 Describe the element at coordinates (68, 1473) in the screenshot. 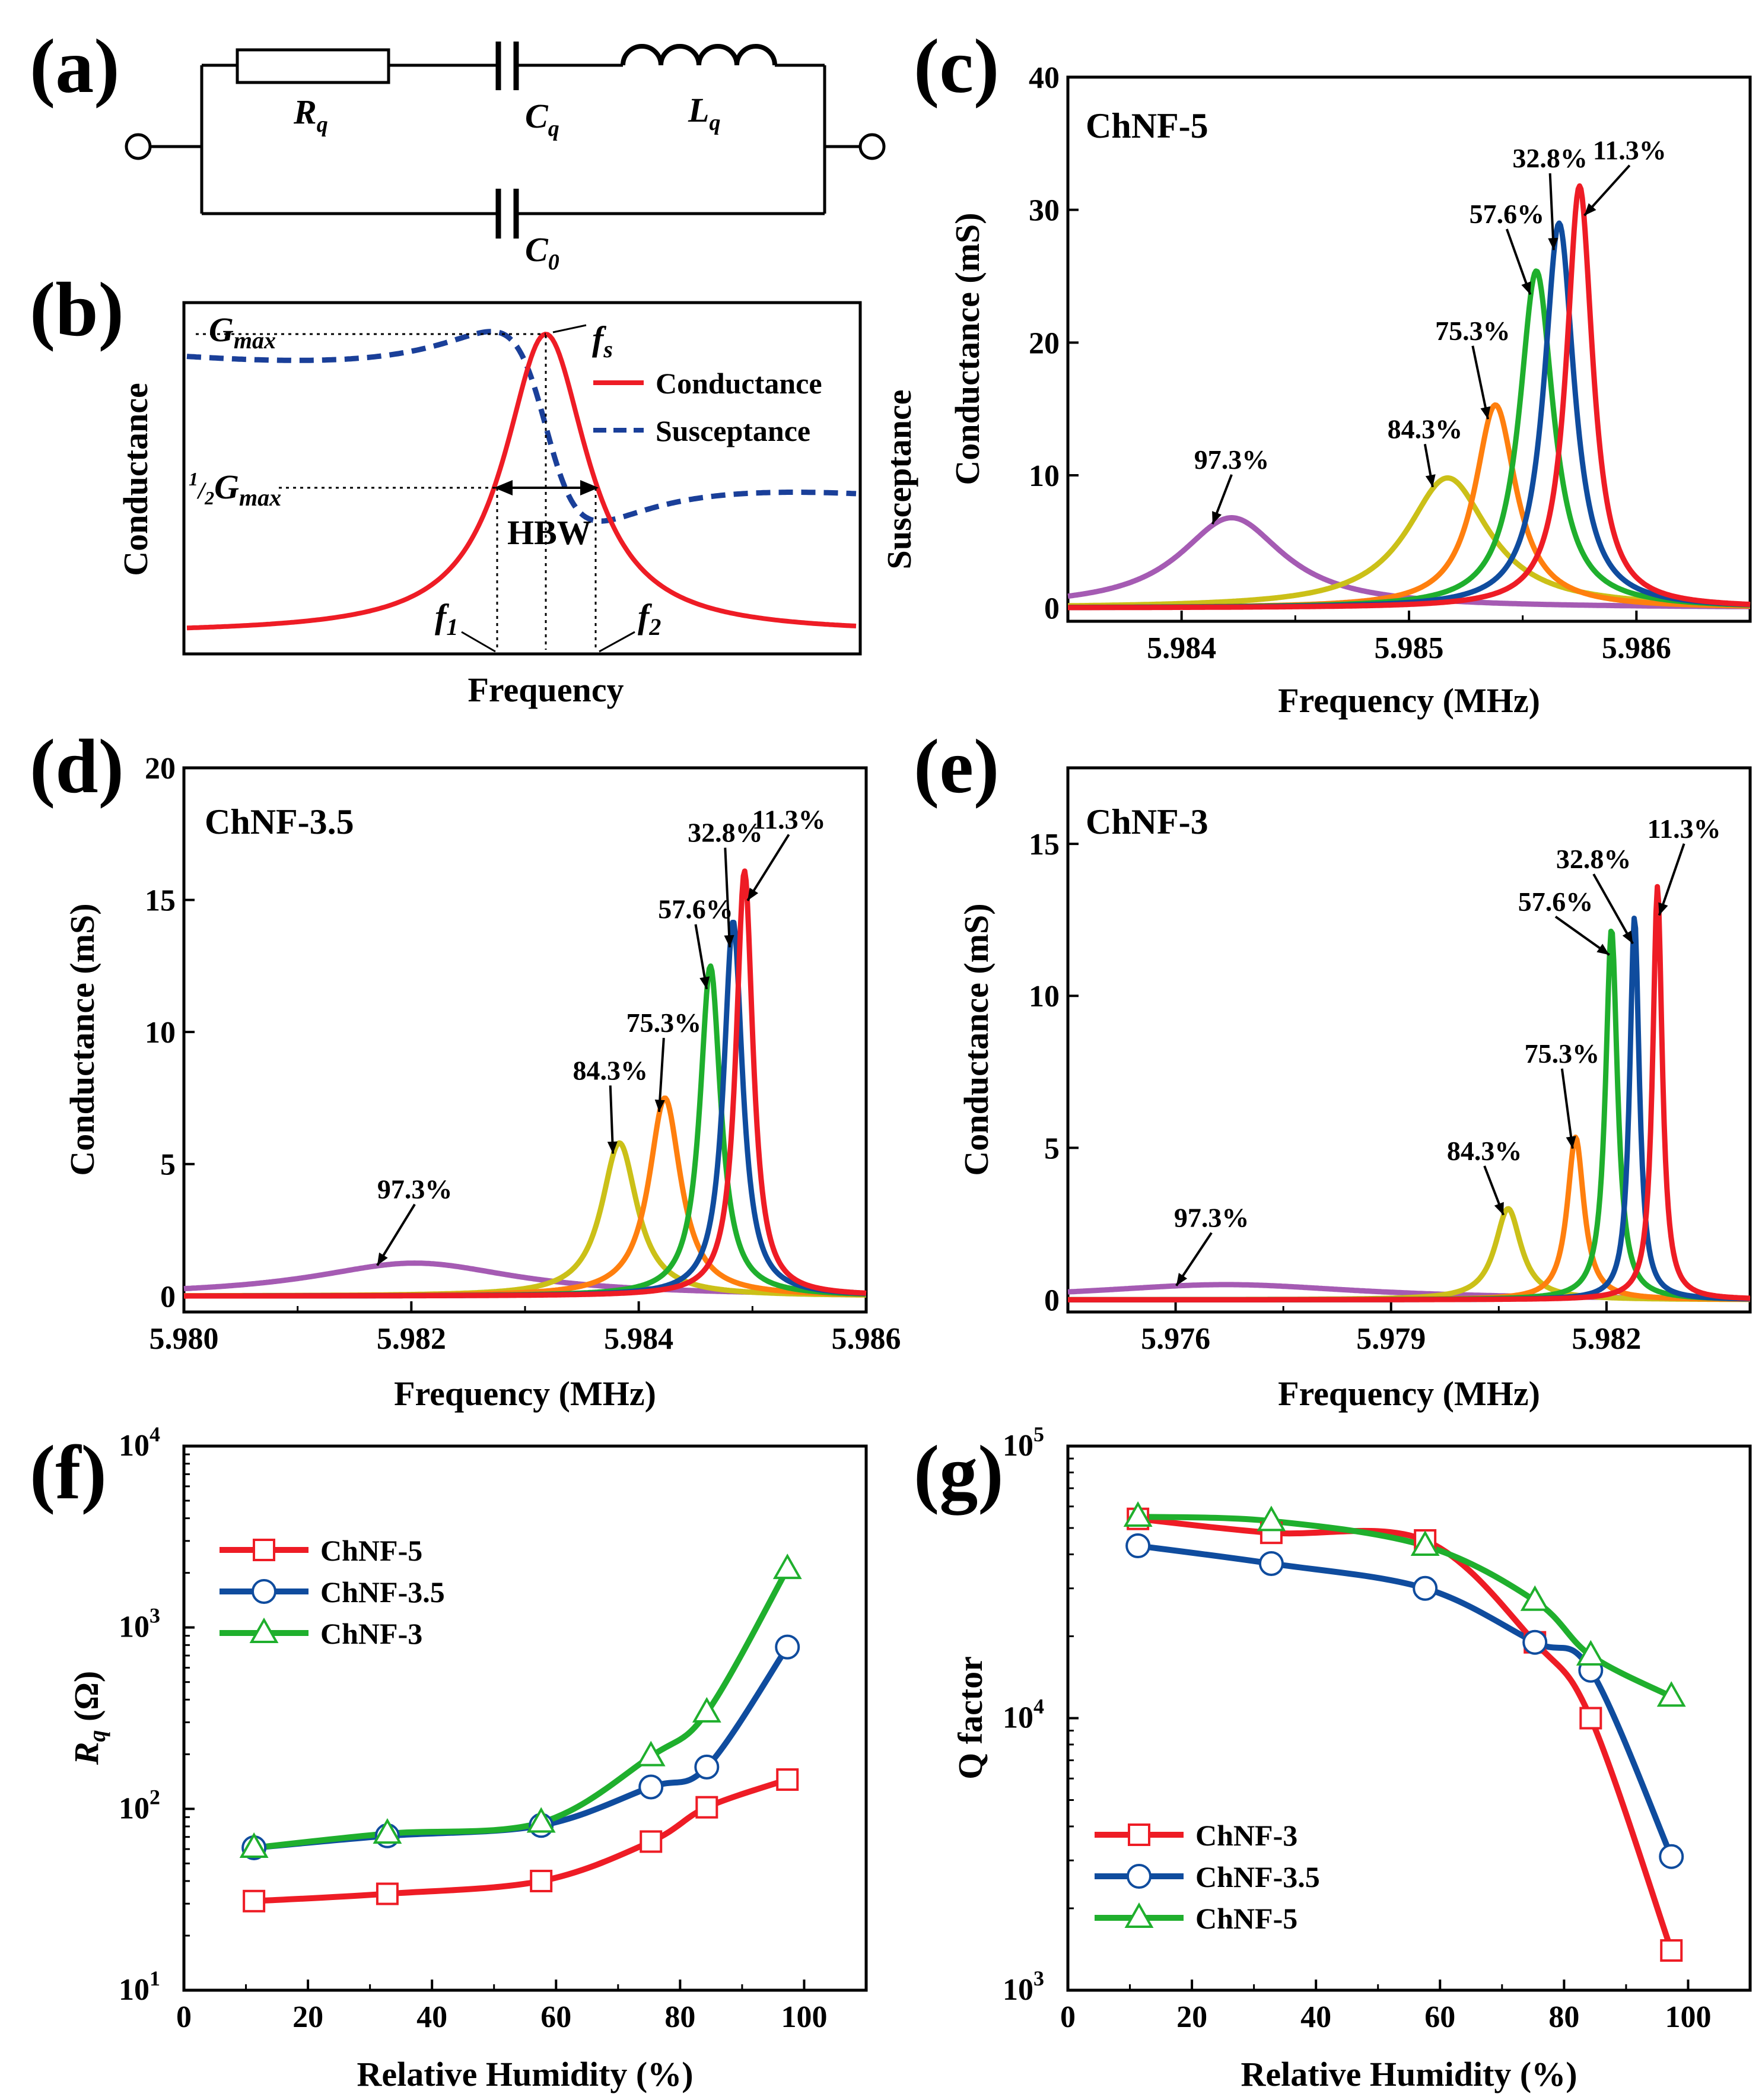

I see `panel-f-tag: (f)` at that location.